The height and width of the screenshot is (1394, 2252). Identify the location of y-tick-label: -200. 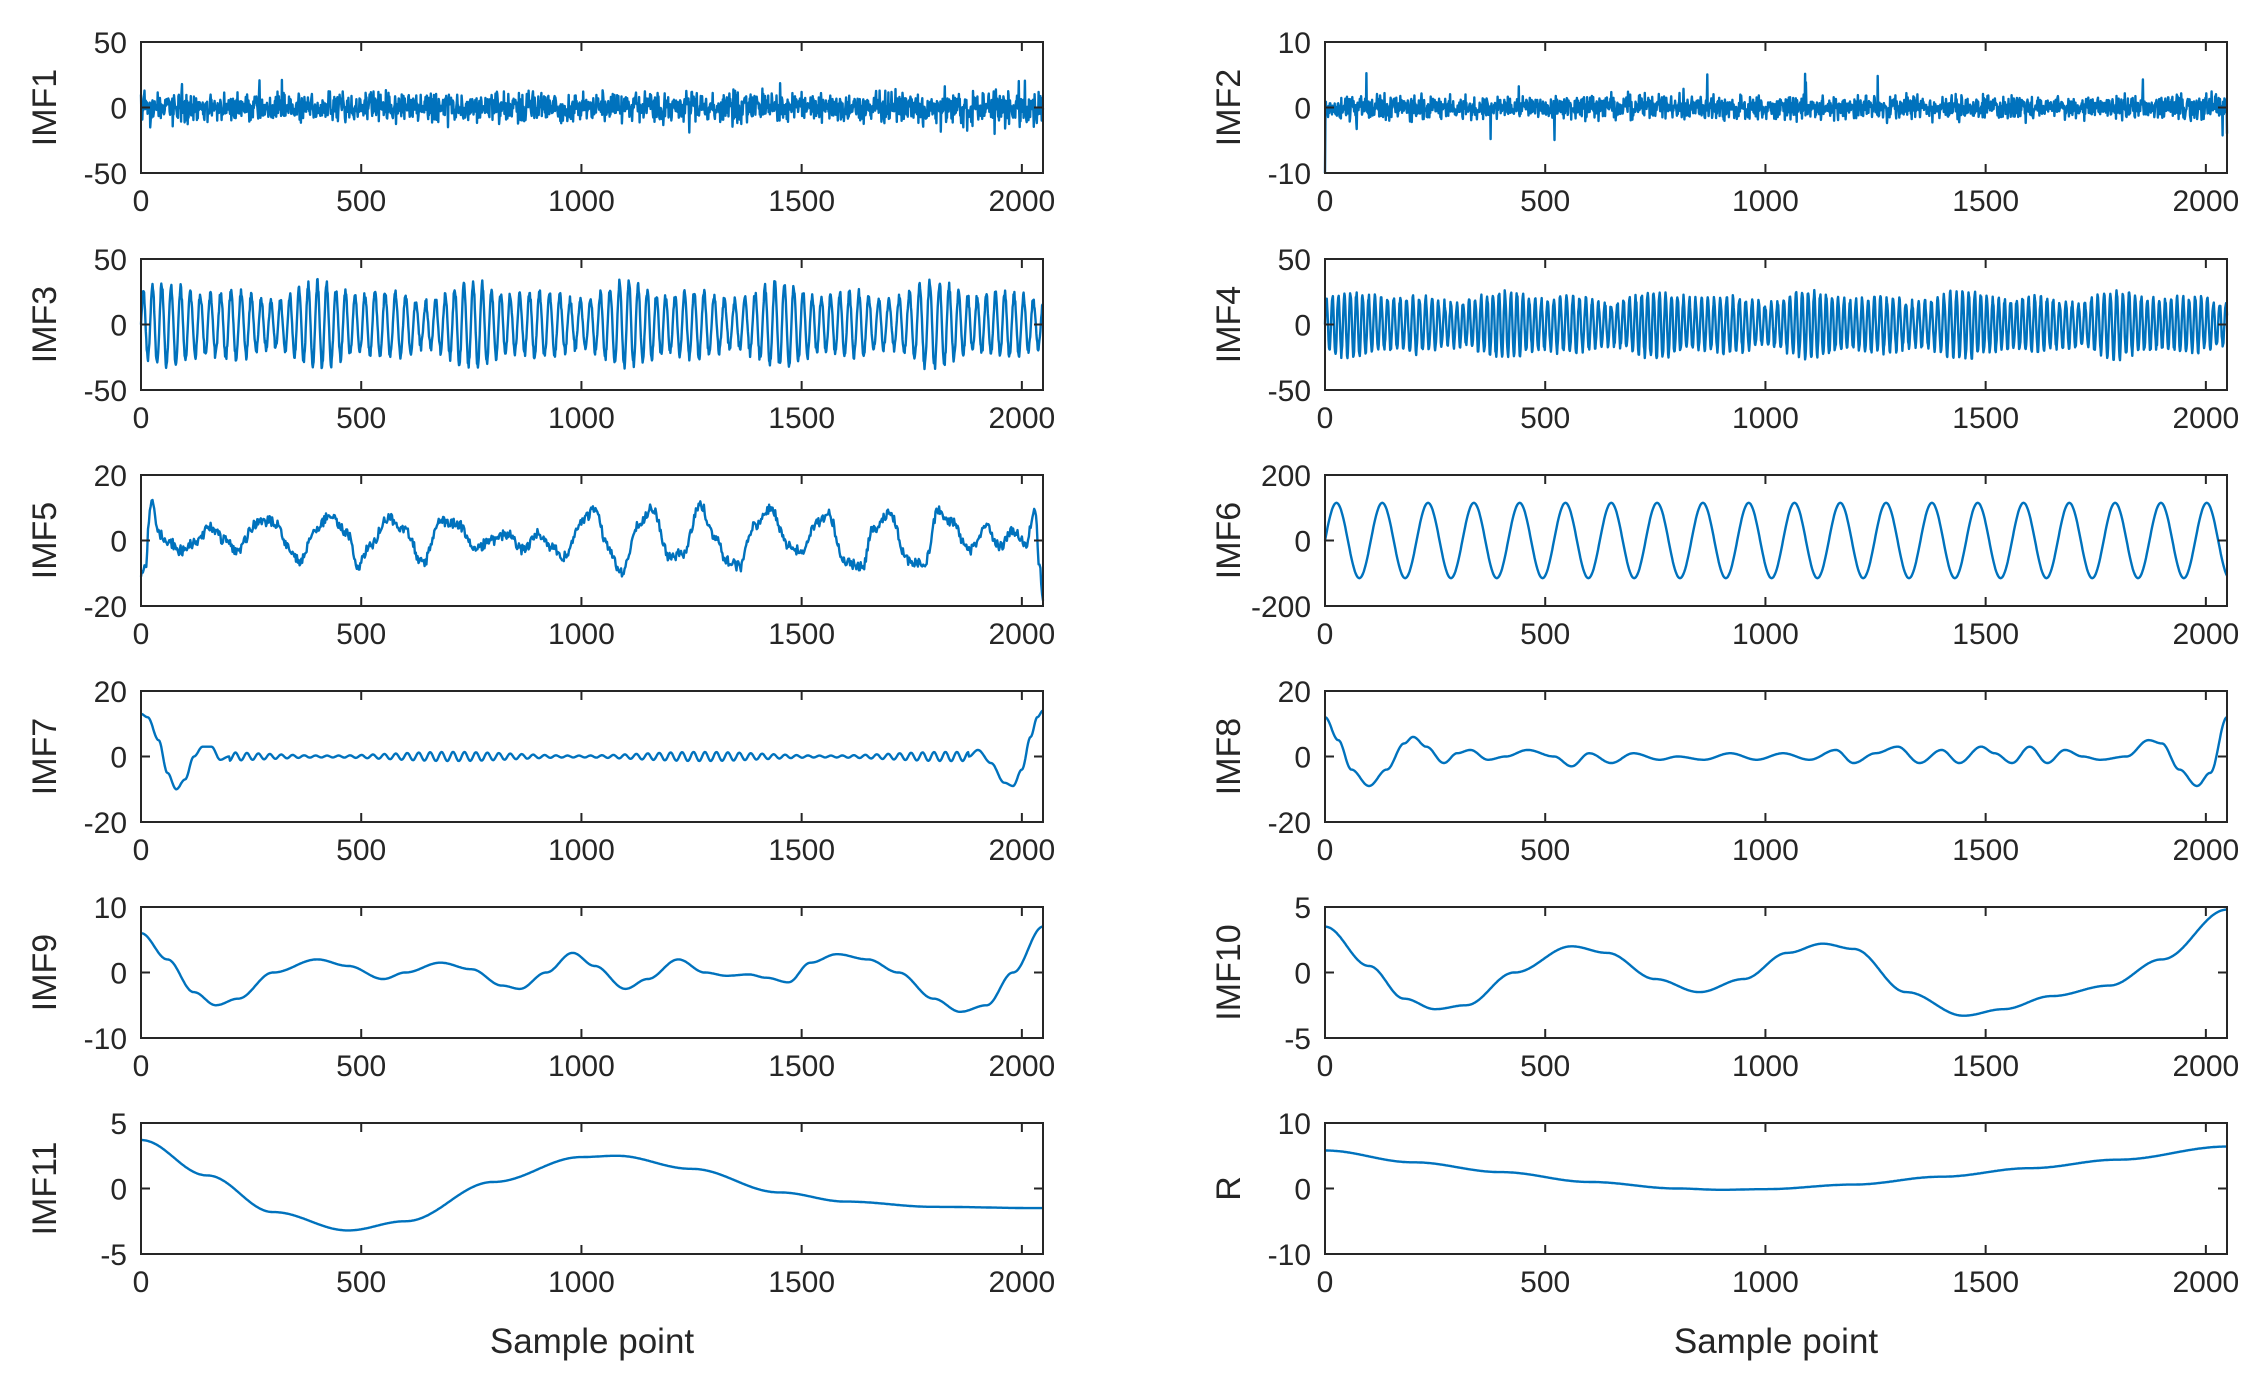
(1281, 607).